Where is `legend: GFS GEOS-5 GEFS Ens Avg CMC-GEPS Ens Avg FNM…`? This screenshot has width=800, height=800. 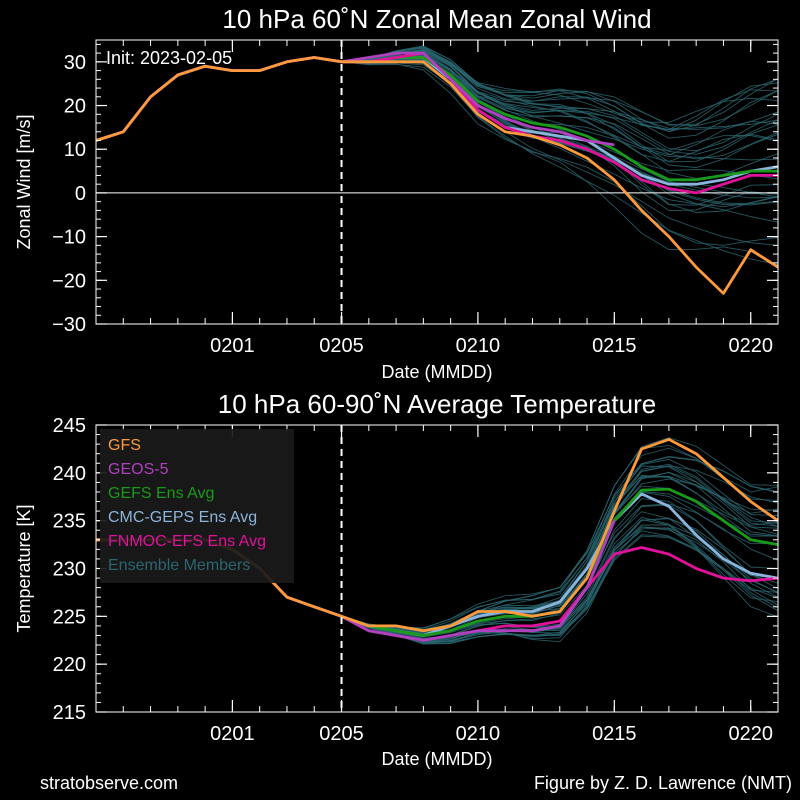 legend: GFS GEOS-5 GEFS Ens Avg CMC-GEPS Ens Avg FNM… is located at coordinates (197, 506).